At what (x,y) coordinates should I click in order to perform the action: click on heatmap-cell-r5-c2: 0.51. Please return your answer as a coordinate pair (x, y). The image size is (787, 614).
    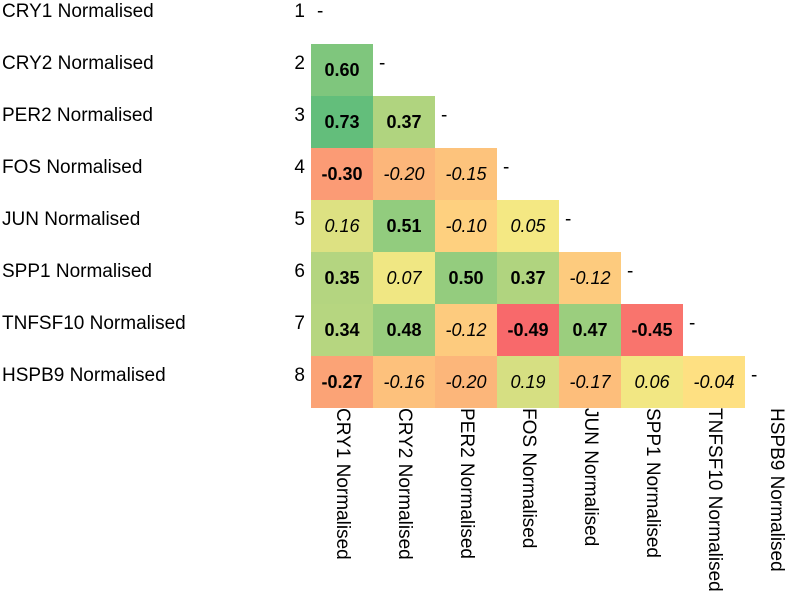
    Looking at the image, I should click on (404, 226).